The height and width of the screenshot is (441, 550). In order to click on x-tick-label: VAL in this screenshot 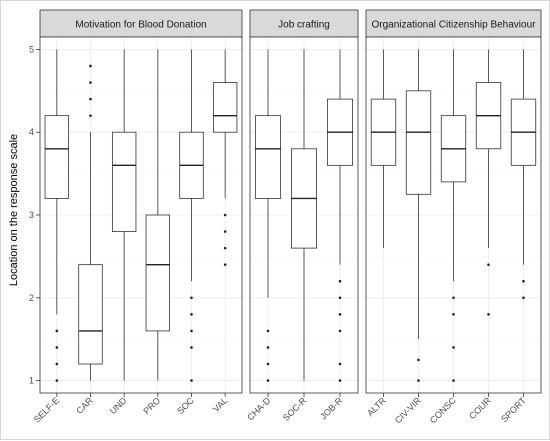, I will do `click(220, 404)`.